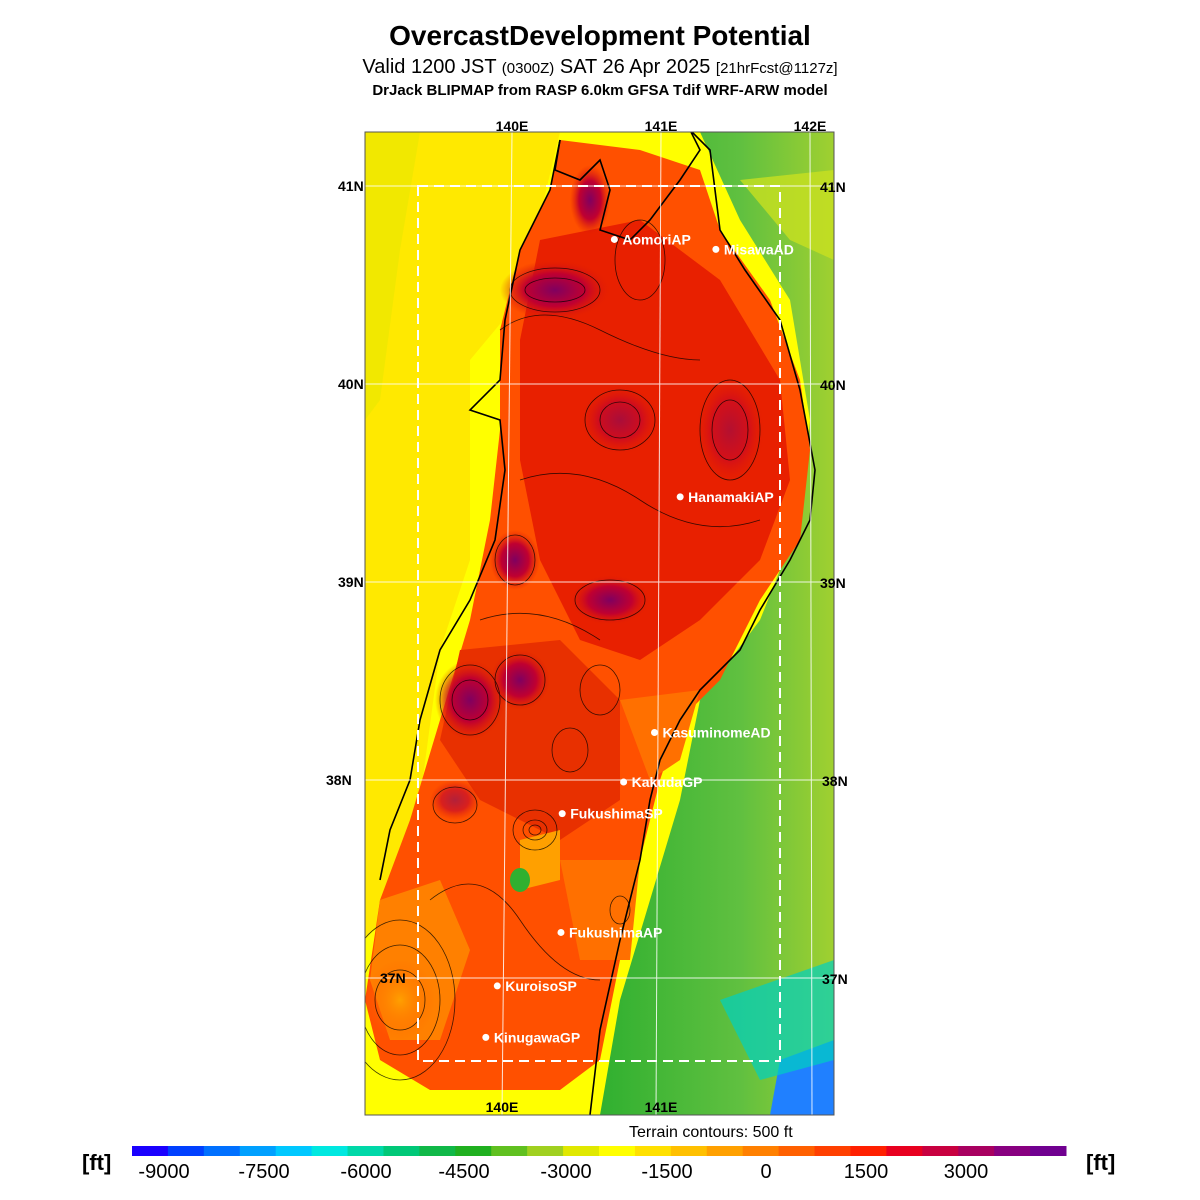 The width and height of the screenshot is (1200, 1200). Describe the element at coordinates (776, 68) in the screenshot. I see `forecast-info: [21hrFcst@1127z]` at that location.